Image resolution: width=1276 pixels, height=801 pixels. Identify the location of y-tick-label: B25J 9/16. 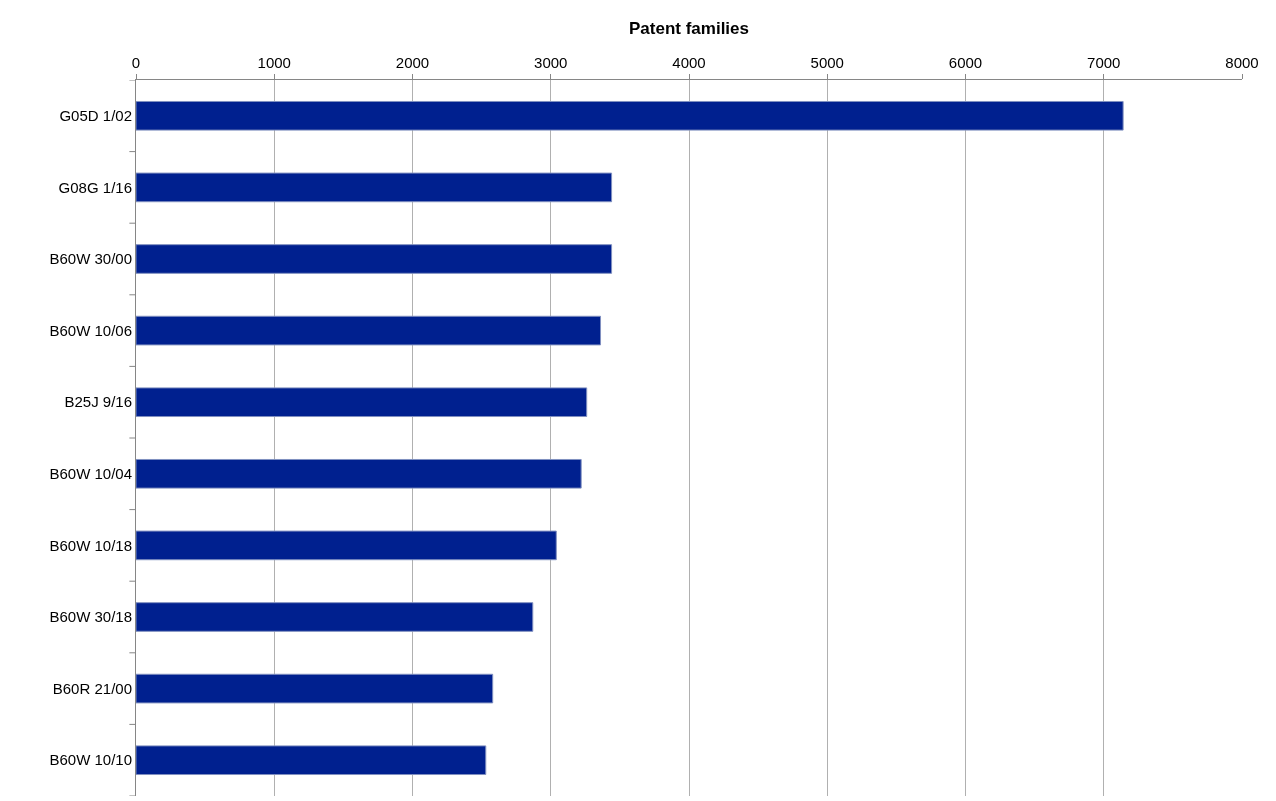
(98, 402).